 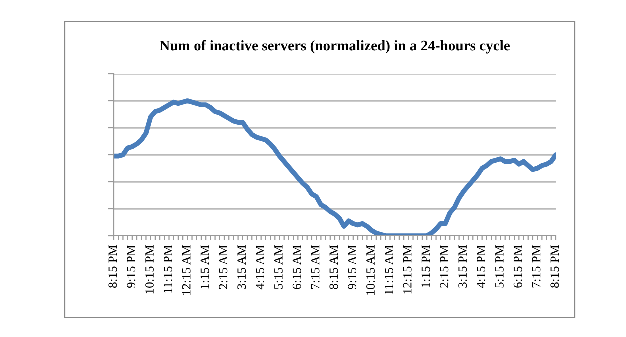 What do you see at coordinates (260, 267) in the screenshot?
I see `x-tick-label: 4:15 AM` at bounding box center [260, 267].